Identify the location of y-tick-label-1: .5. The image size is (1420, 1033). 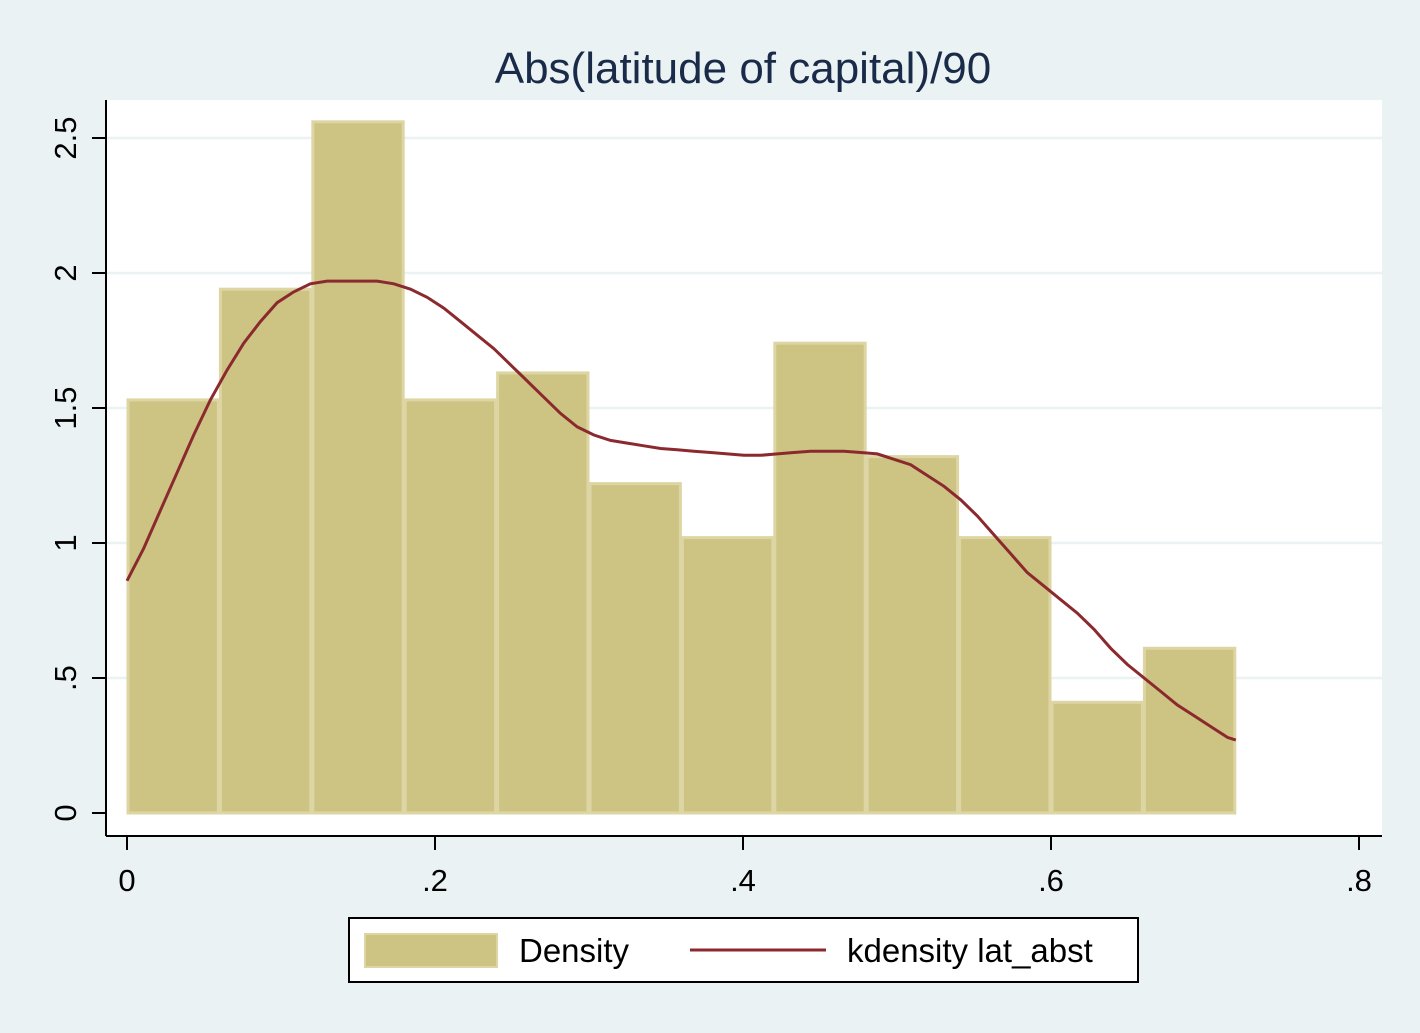
(65, 678).